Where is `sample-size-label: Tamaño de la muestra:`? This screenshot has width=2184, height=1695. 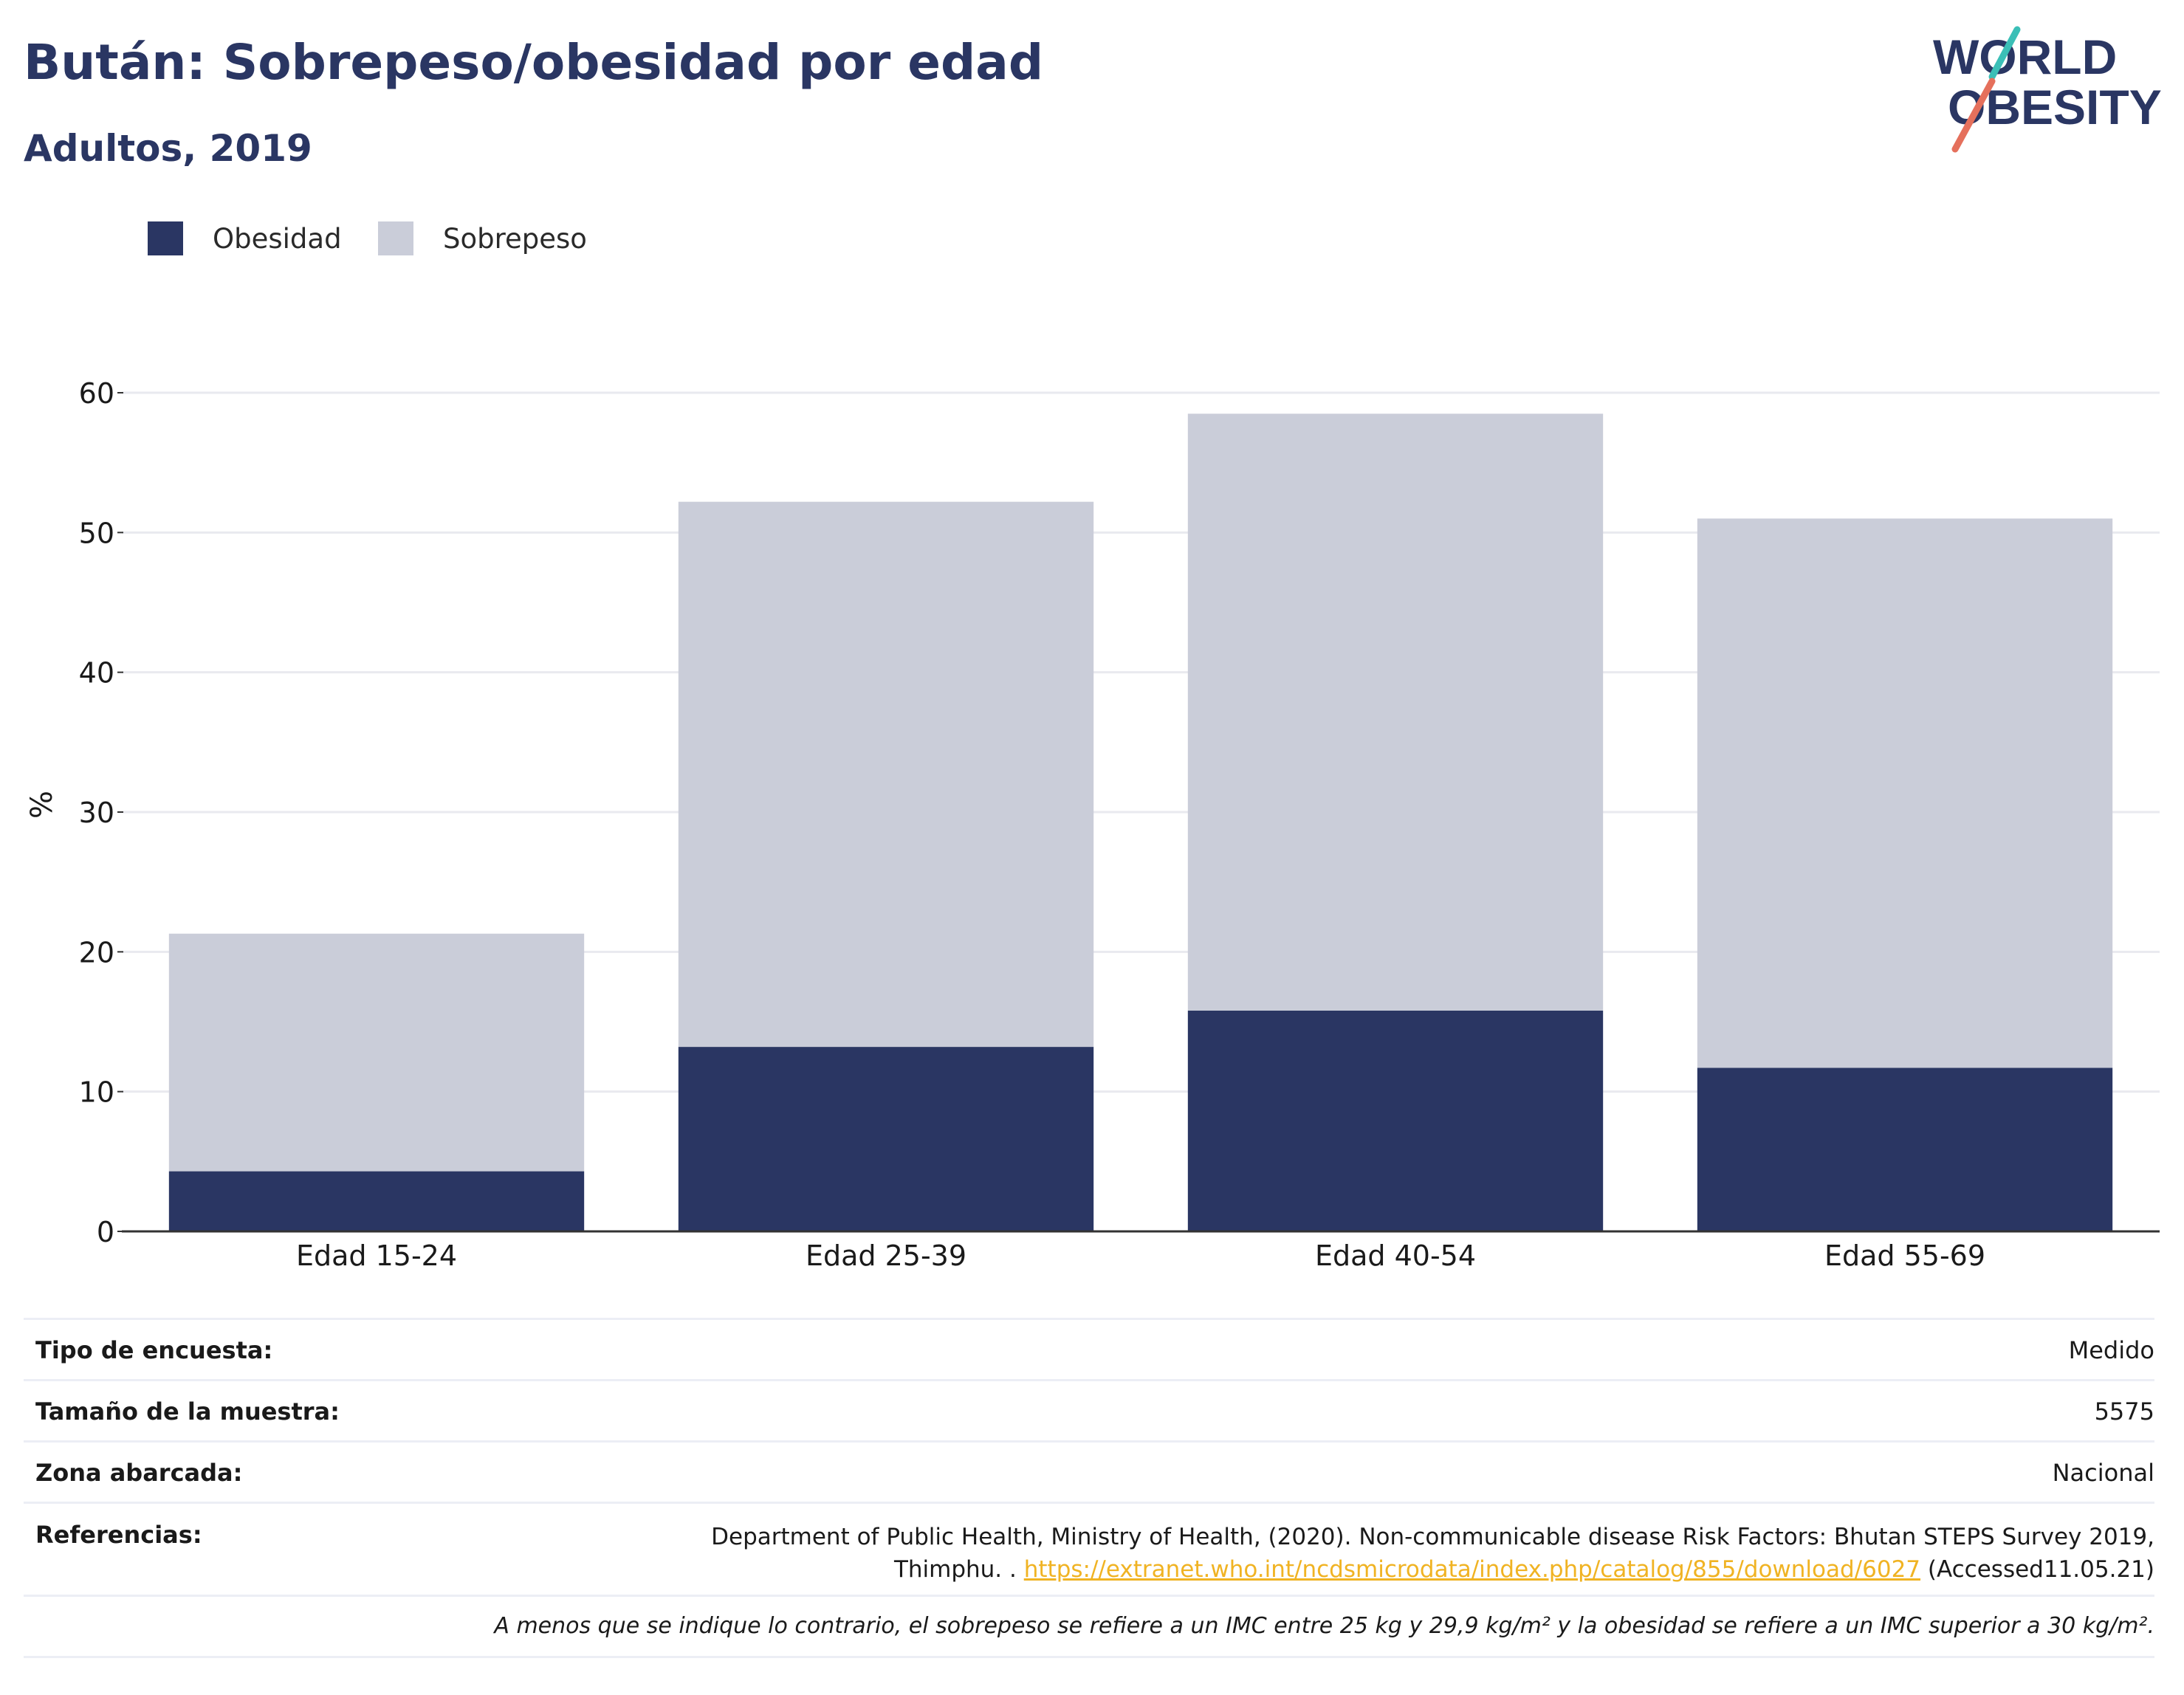 sample-size-label: Tamaño de la muestra: is located at coordinates (187, 1411).